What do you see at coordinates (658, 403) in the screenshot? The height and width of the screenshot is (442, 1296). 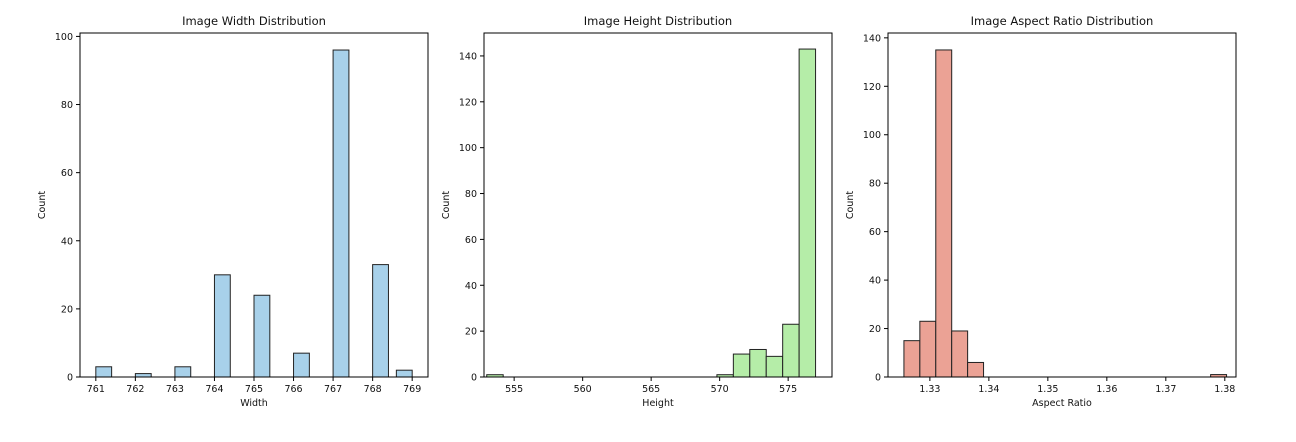 I see `height-x-axis-label: Height` at bounding box center [658, 403].